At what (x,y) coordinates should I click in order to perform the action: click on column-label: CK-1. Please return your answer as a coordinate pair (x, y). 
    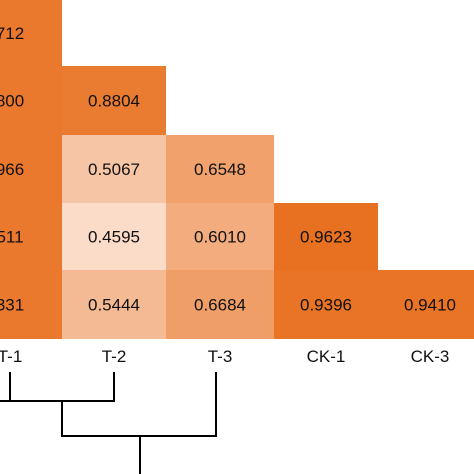
    Looking at the image, I should click on (326, 356).